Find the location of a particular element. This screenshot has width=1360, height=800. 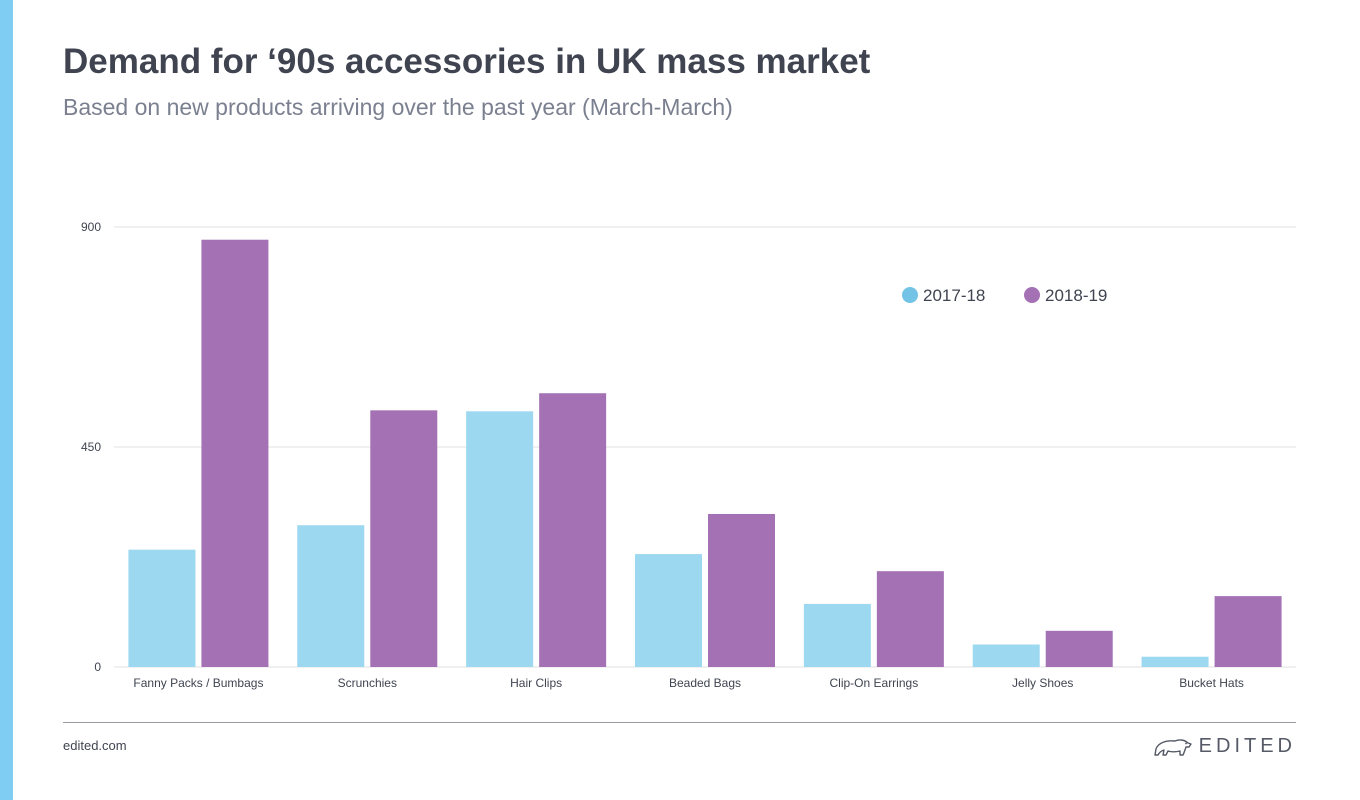

x-tick-label: Fanny Packs / Bumbags is located at coordinates (198, 683).